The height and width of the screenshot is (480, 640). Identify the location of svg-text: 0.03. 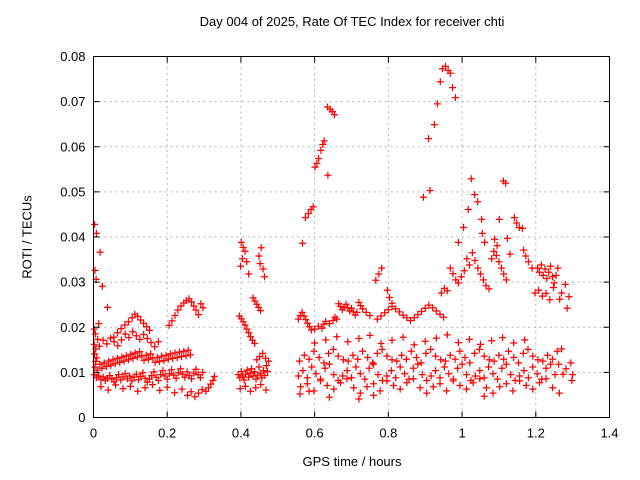
(72, 282).